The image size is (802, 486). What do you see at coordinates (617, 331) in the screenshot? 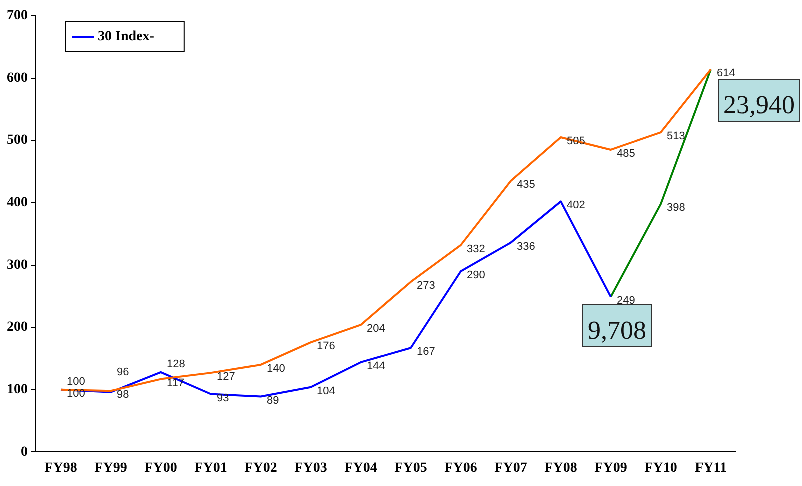
I see `annotation: 9,708` at bounding box center [617, 331].